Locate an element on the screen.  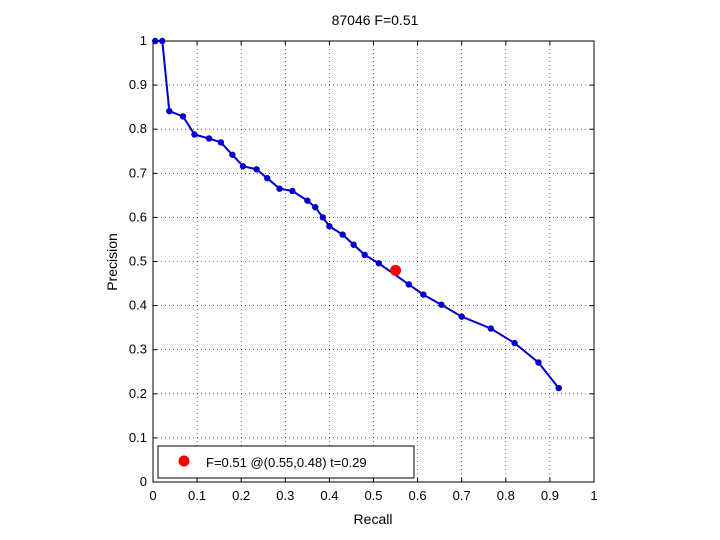
x-tick-label: 0.9 is located at coordinates (550, 495).